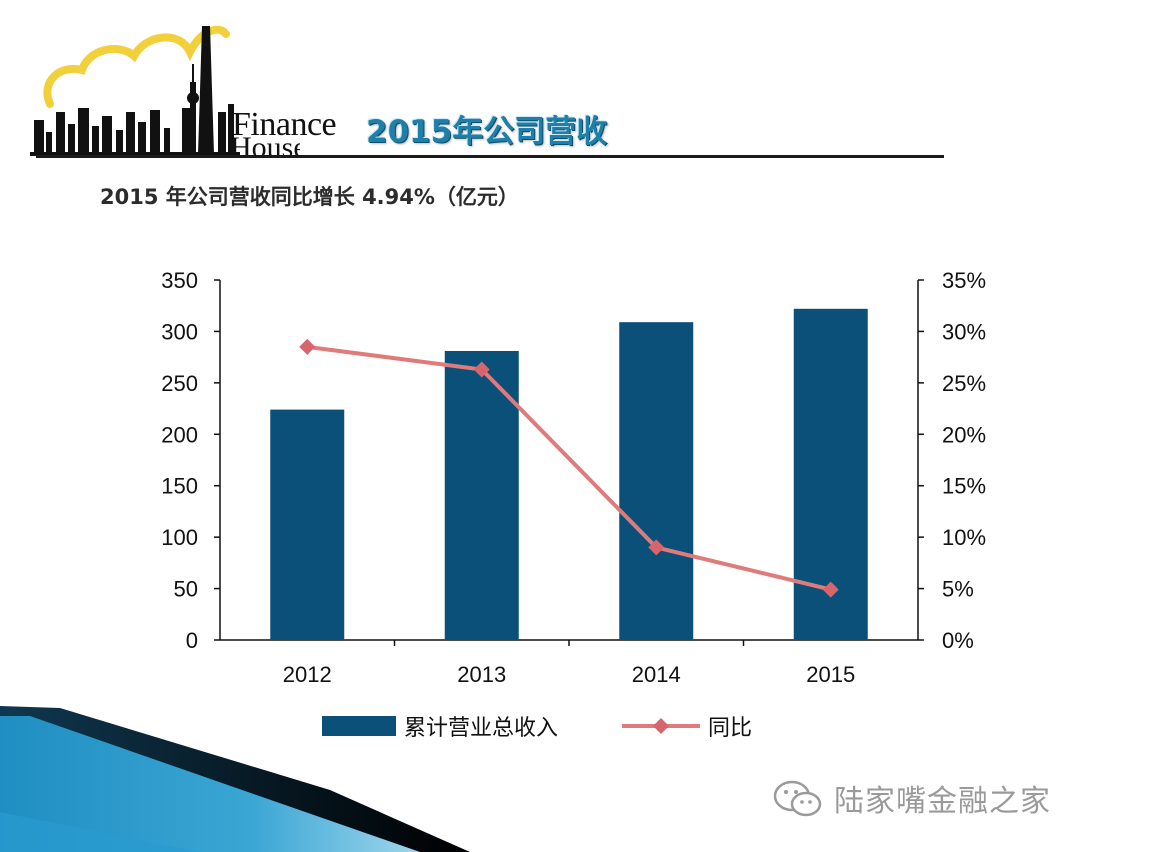 The height and width of the screenshot is (852, 1162). Describe the element at coordinates (958, 640) in the screenshot. I see `y-right-tick-label: 0%` at that location.